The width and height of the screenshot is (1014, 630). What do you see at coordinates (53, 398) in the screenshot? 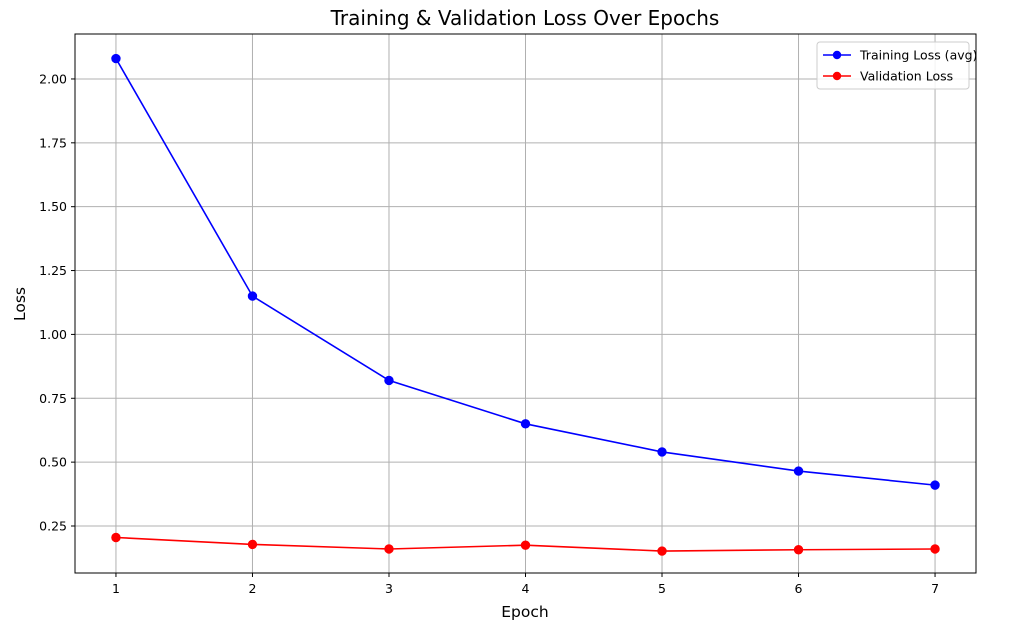
I see `y-tick-label: 0.75` at bounding box center [53, 398].